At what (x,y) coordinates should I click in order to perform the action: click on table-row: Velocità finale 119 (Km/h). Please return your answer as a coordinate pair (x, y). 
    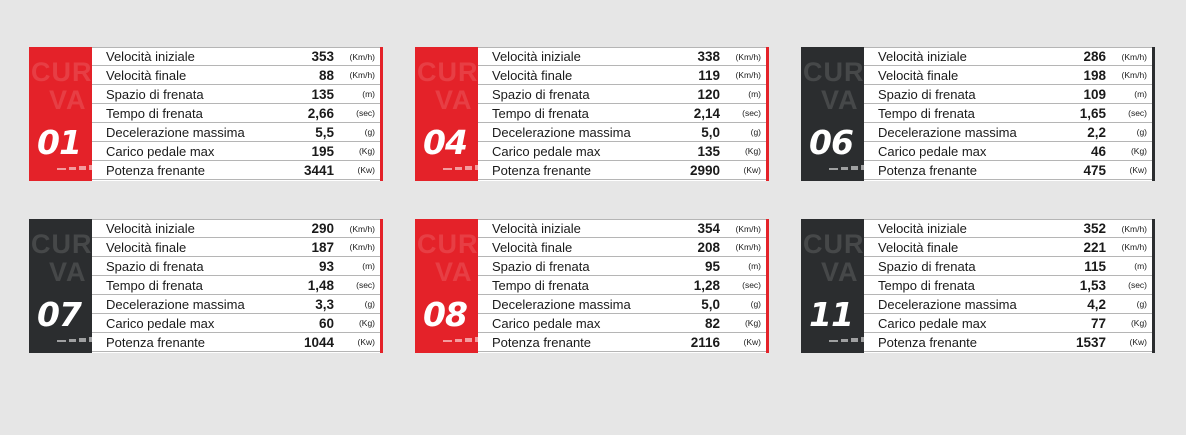
    Looking at the image, I should click on (622, 75).